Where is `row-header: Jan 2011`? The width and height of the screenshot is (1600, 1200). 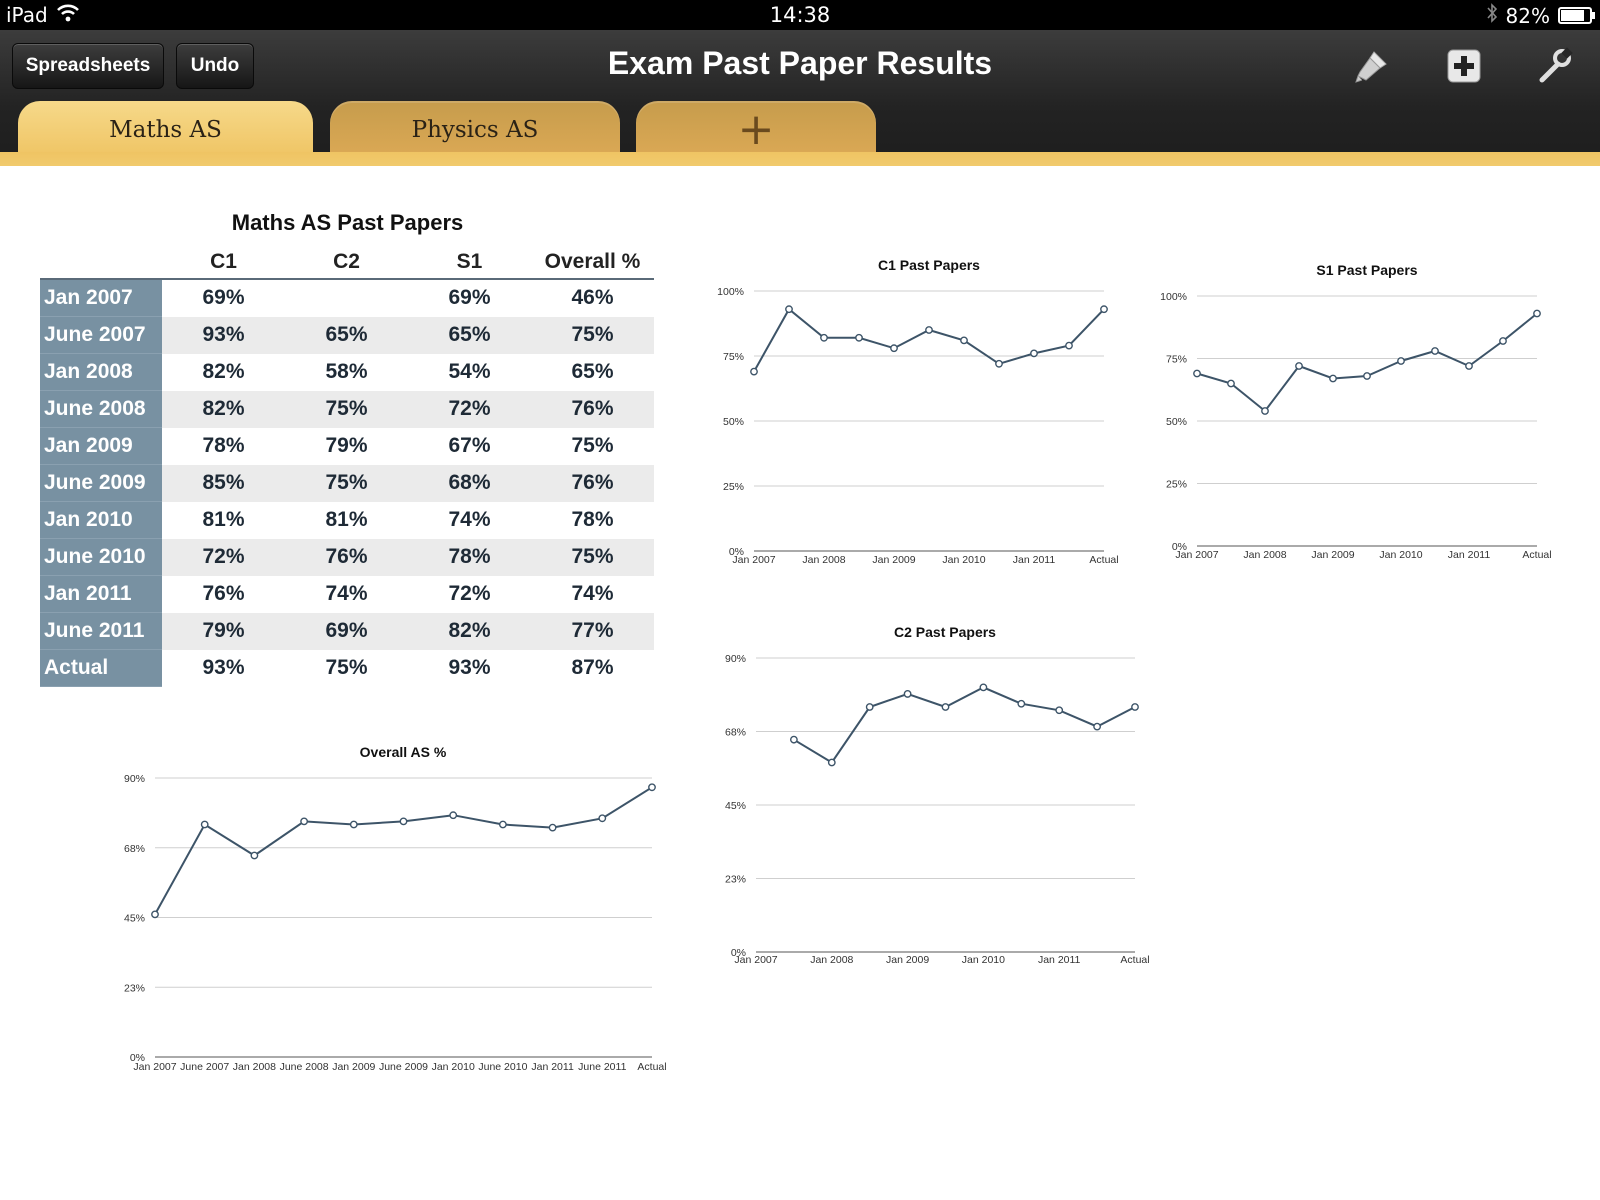
row-header: Jan 2011 is located at coordinates (101, 594).